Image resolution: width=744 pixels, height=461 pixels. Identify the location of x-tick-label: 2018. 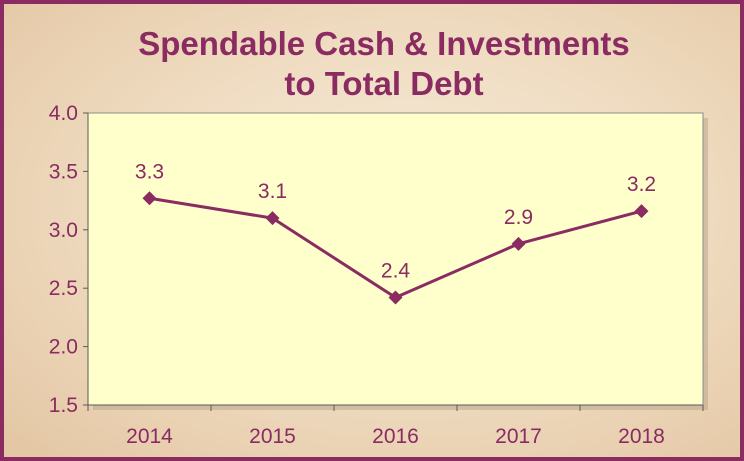
(641, 436).